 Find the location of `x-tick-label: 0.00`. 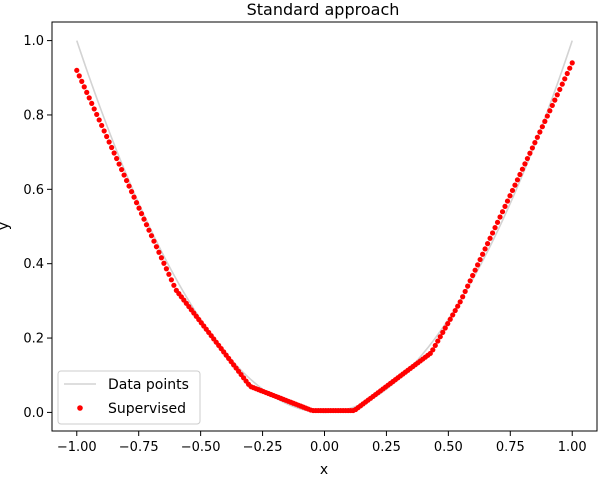

x-tick-label: 0.00 is located at coordinates (324, 447).